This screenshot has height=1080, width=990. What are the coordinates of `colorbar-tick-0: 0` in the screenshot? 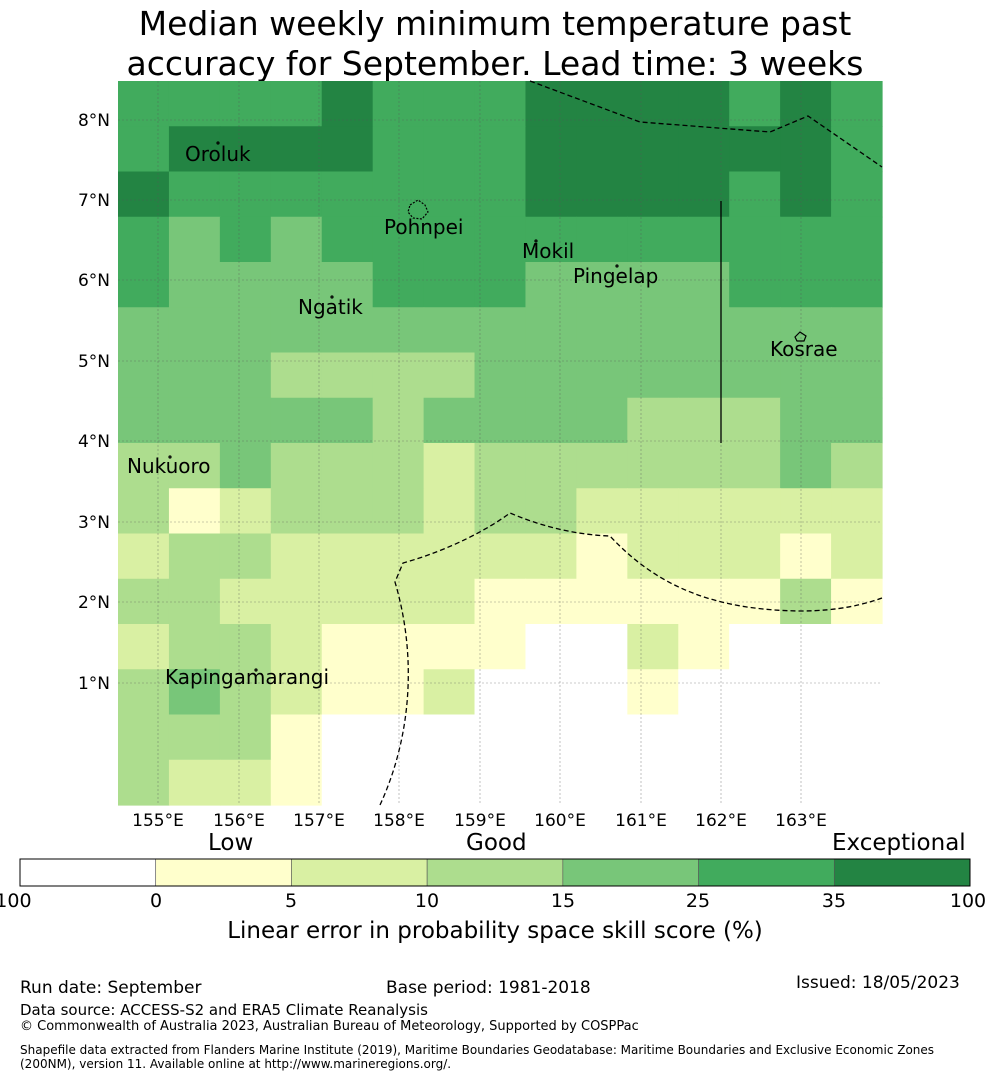 It's located at (156, 901).